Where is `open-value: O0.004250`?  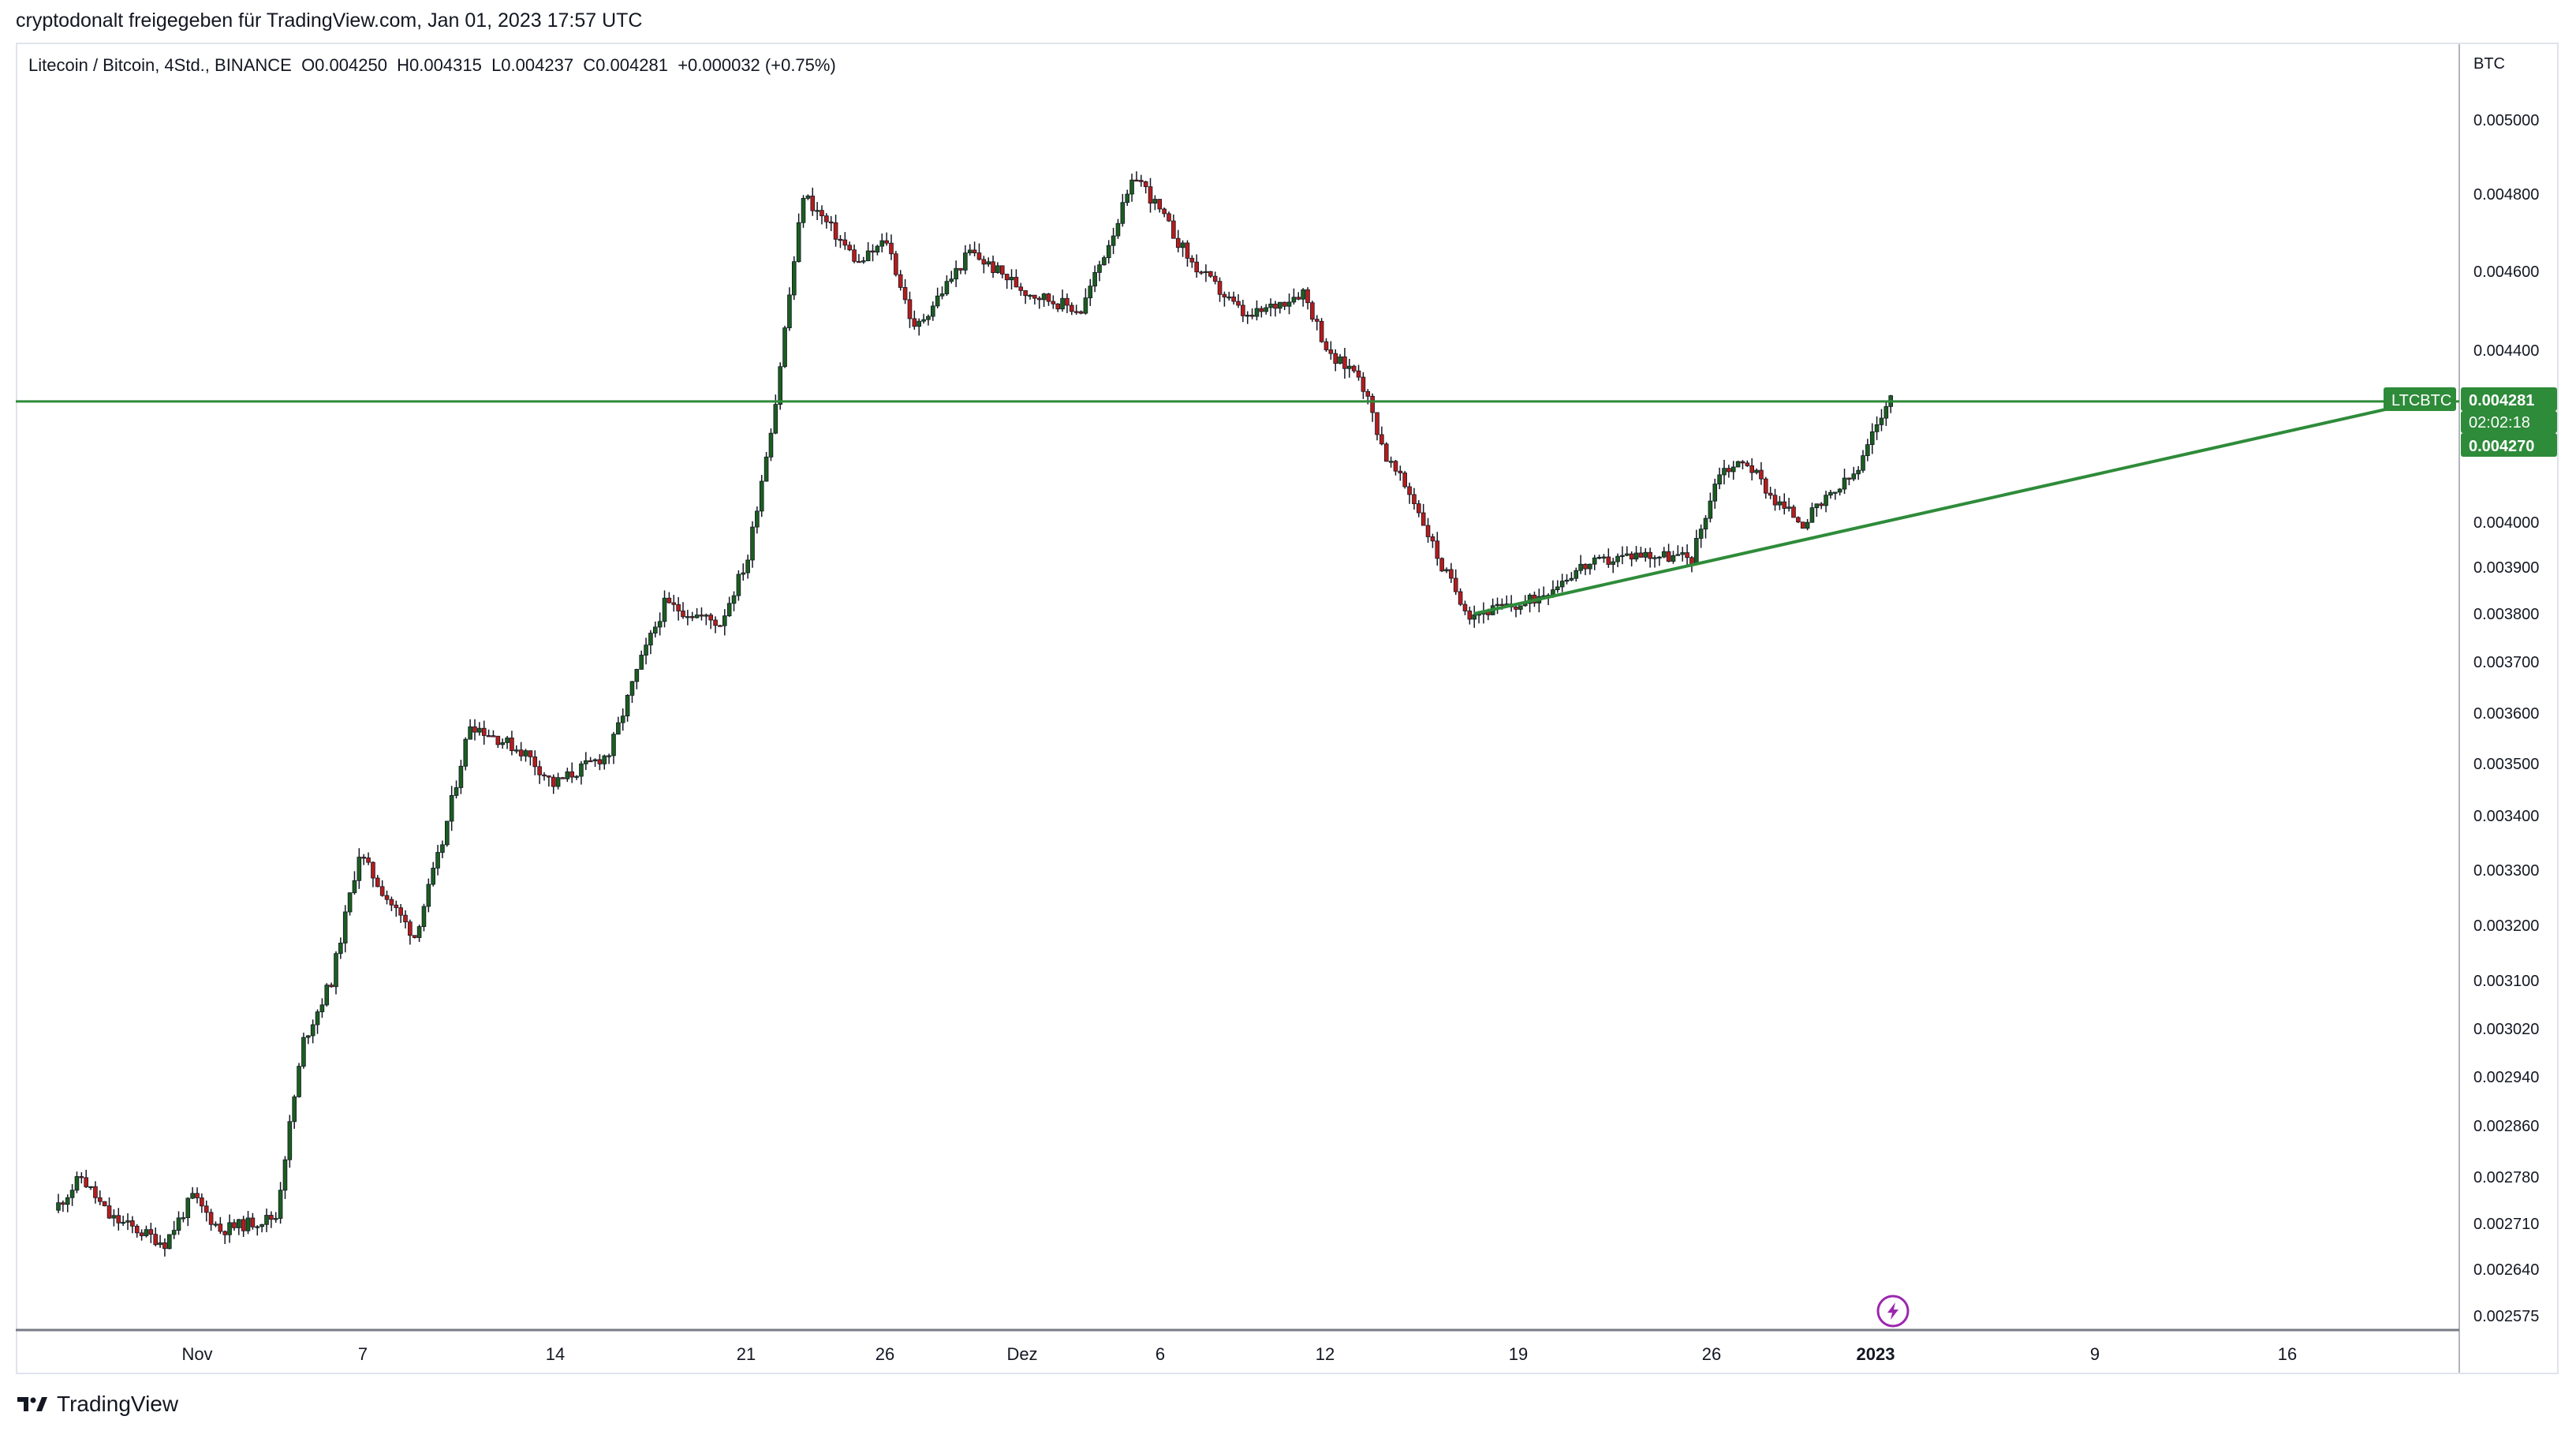
open-value: O0.004250 is located at coordinates (344, 65).